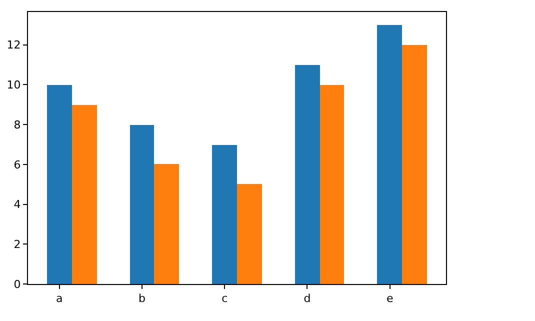 Image resolution: width=535 pixels, height=321 pixels. Describe the element at coordinates (17, 165) in the screenshot. I see `y-tick-label: 6` at that location.